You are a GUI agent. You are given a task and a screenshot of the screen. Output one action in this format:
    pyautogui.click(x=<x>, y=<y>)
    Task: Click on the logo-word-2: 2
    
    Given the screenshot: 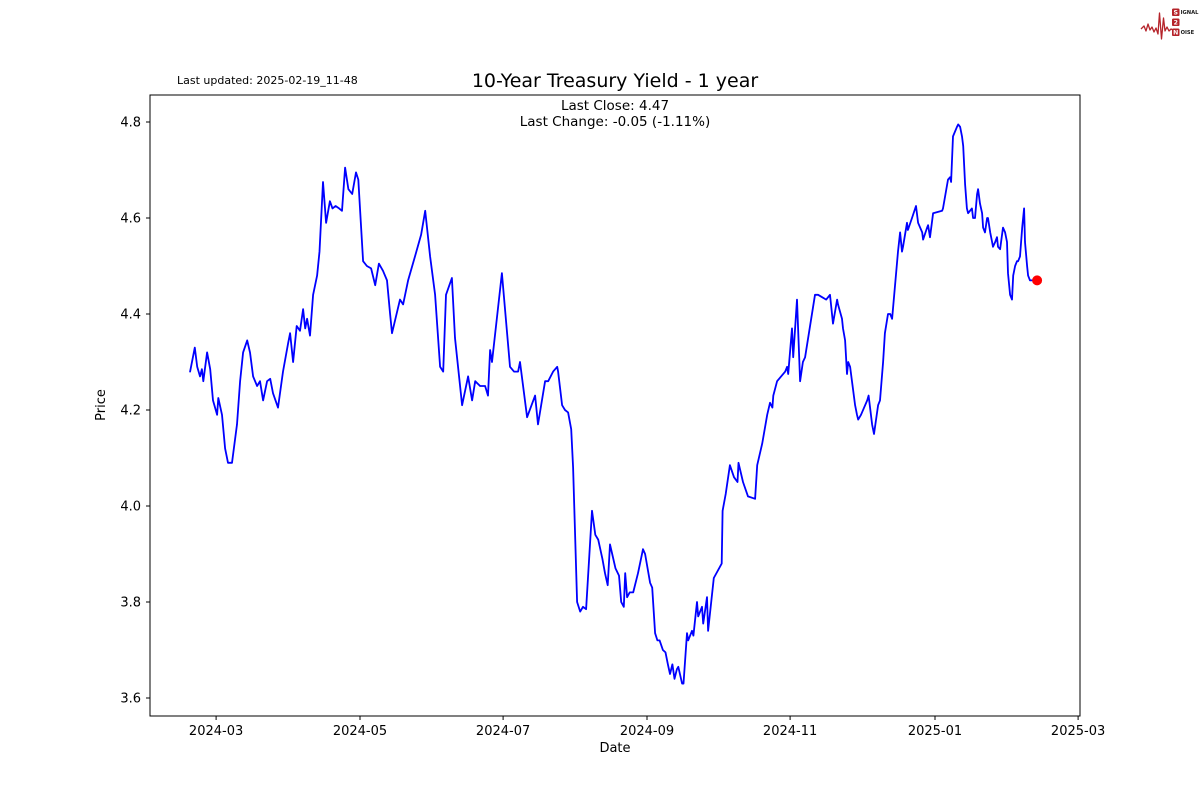 What is the action you would take?
    pyautogui.click(x=1176, y=22)
    